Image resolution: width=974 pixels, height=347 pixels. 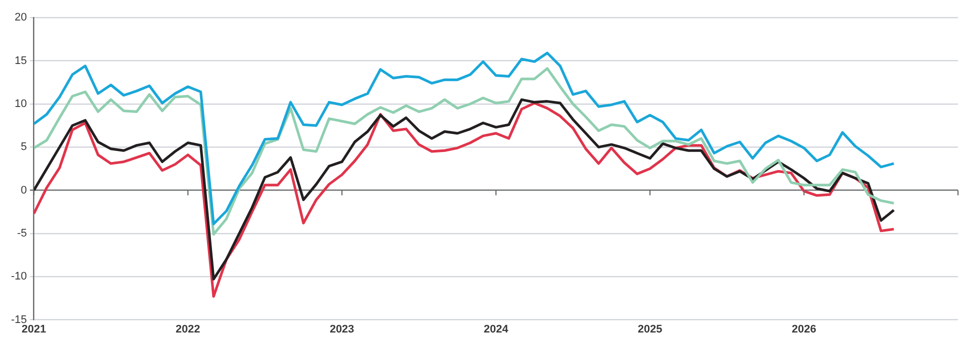 I want to click on x-tick-label: 2025, so click(x=650, y=329).